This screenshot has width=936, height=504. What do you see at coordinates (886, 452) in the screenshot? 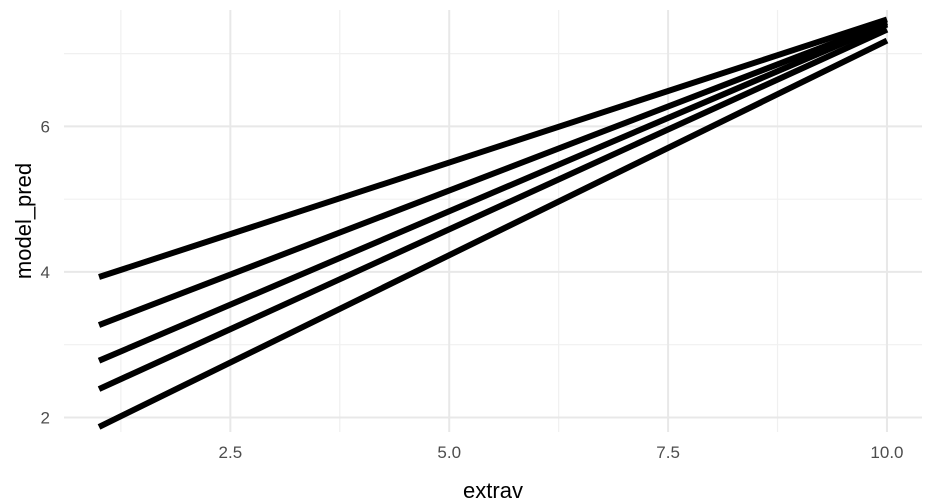
I see `x-tick-label: 10.0` at bounding box center [886, 452].